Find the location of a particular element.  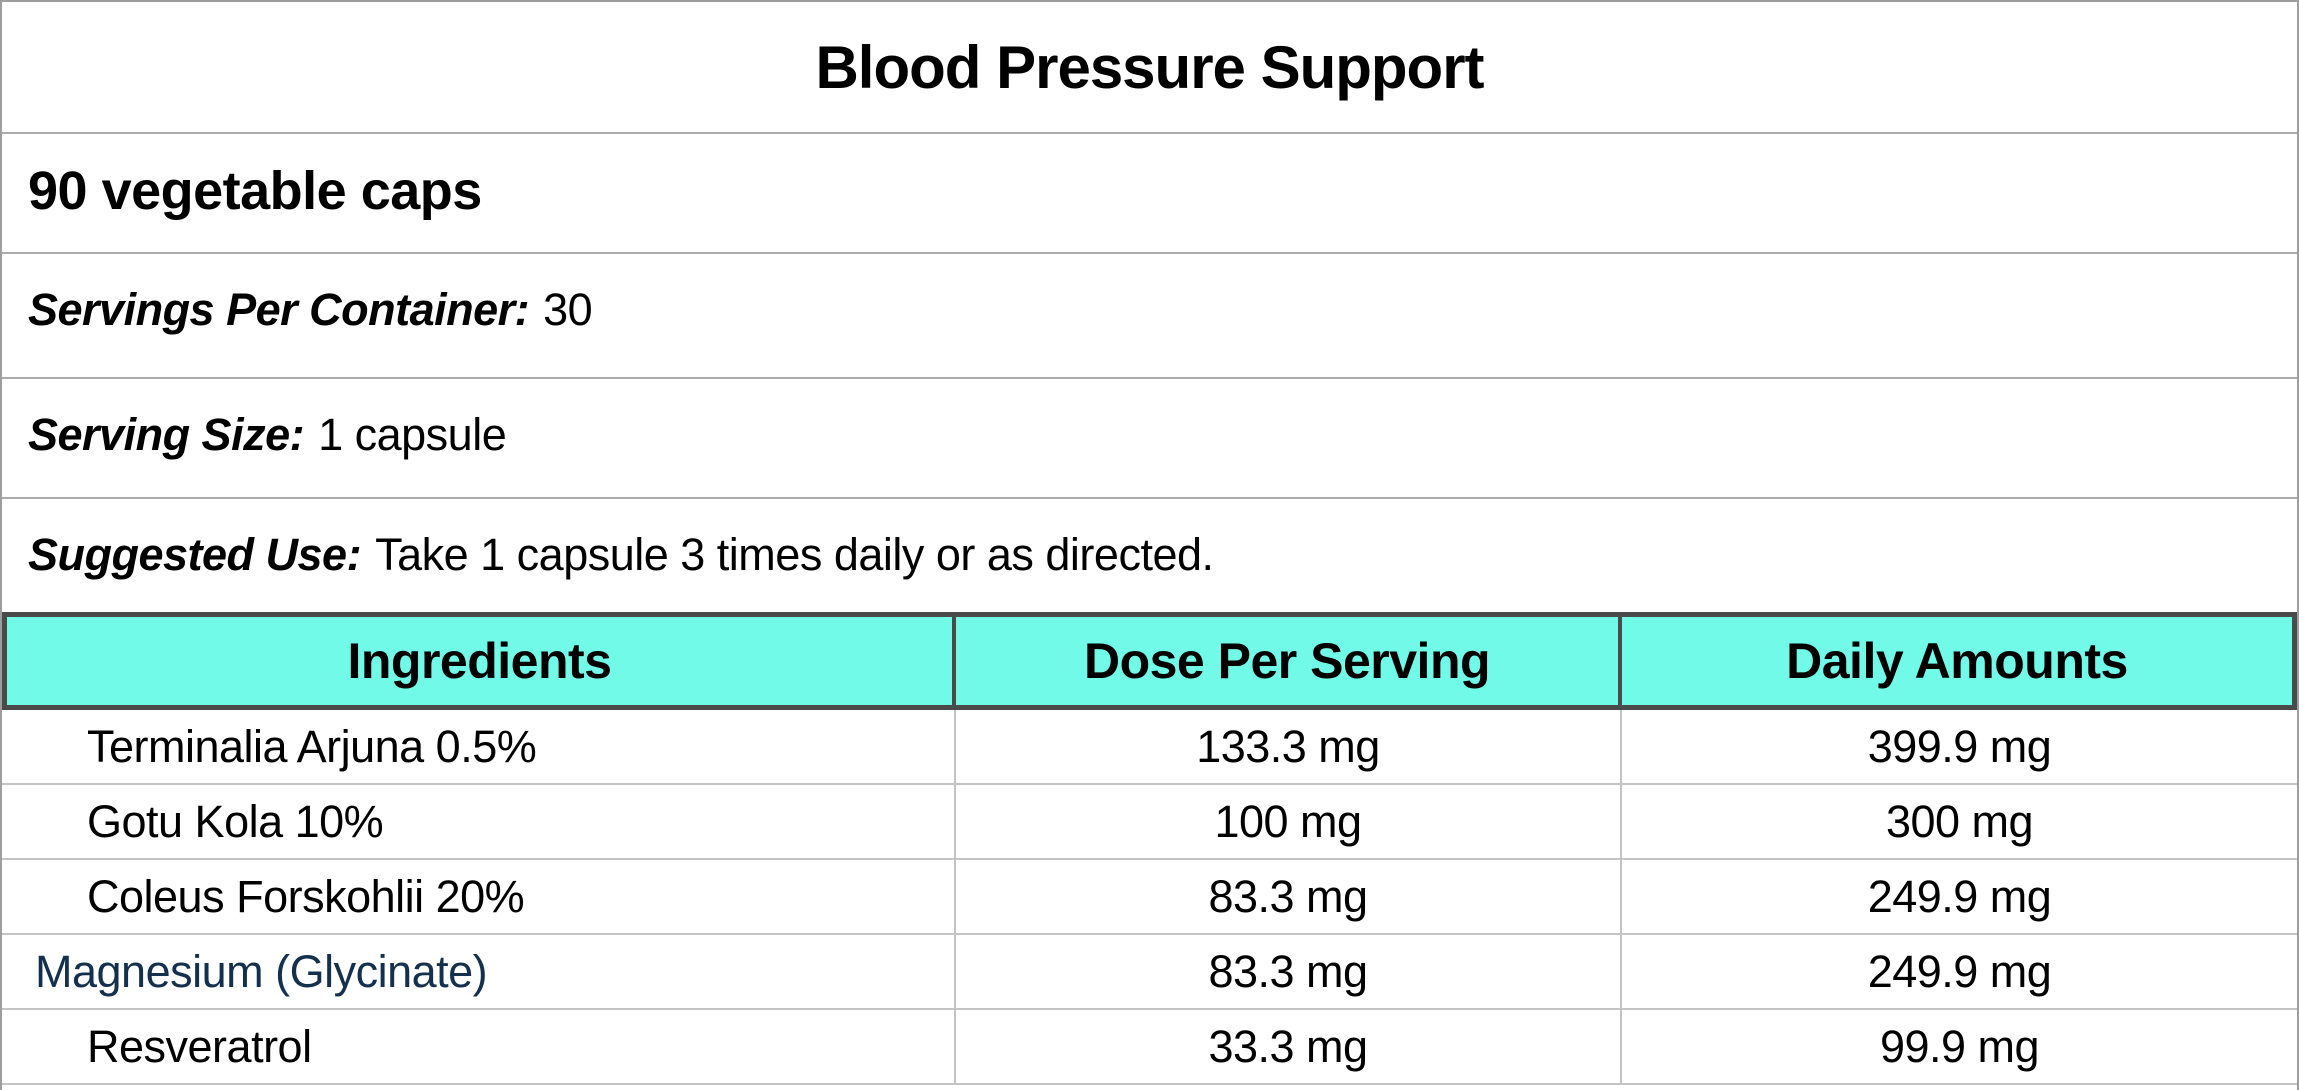

serving-size-row: Serving Size: 1 capsule is located at coordinates (1149, 439).